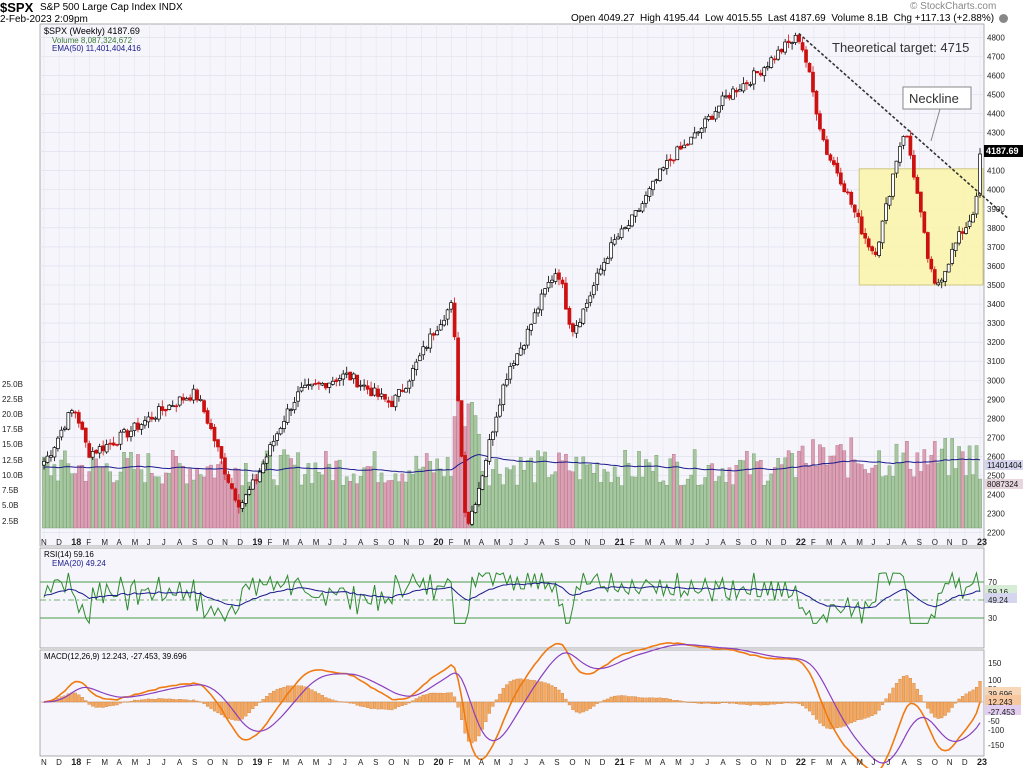 This screenshot has height=768, width=1024. Describe the element at coordinates (44, 19) in the screenshot. I see `timestamp: 2-Feb-2023 2:09pm` at that location.